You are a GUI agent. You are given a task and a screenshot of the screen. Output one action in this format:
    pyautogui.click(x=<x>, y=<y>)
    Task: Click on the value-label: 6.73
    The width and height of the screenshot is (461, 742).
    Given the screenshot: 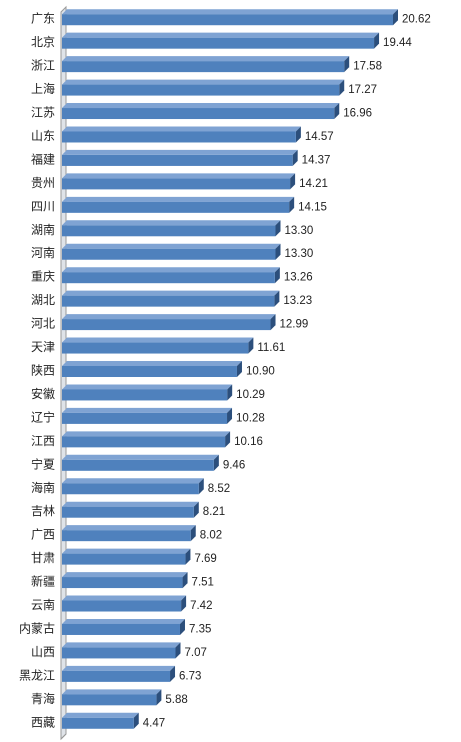 What is the action you would take?
    pyautogui.click(x=190, y=676)
    